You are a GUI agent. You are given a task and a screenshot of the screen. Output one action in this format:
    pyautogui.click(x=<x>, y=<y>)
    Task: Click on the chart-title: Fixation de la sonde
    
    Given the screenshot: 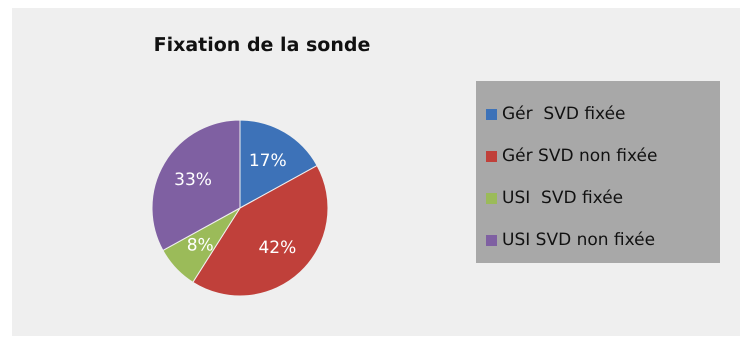 What is the action you would take?
    pyautogui.click(x=262, y=45)
    